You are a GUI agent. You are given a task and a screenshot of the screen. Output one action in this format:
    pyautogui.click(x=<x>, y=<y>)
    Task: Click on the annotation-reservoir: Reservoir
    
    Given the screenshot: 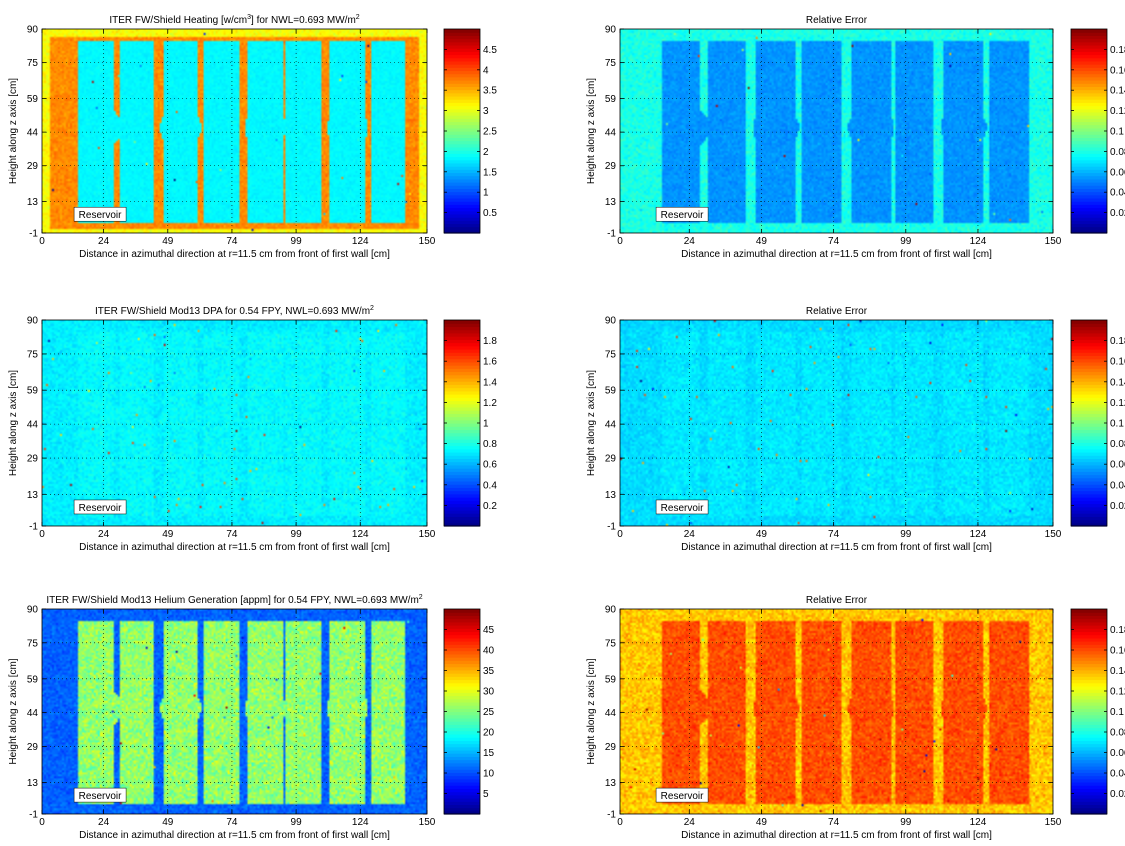 What is the action you would take?
    pyautogui.click(x=682, y=796)
    